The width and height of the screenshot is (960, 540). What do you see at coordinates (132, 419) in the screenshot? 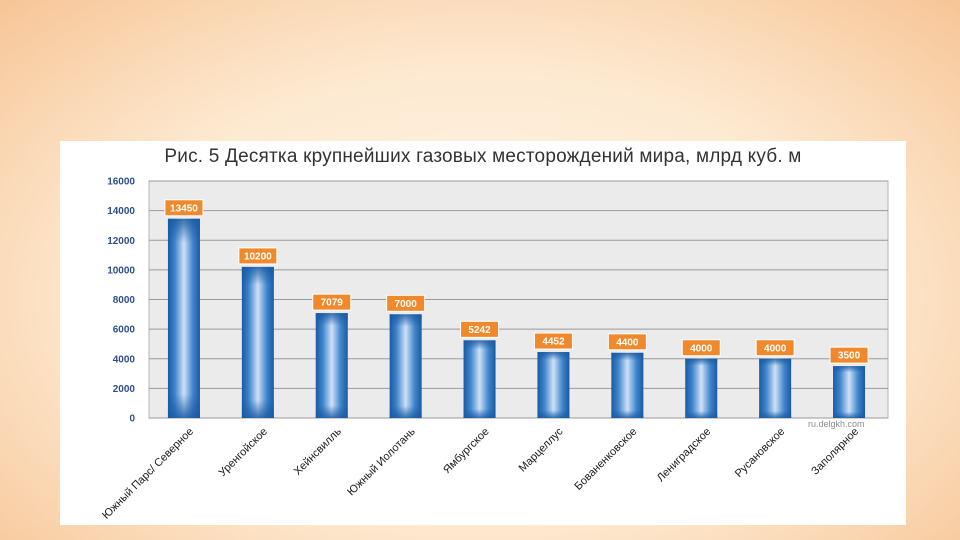
I see `y-tick-label: 0` at bounding box center [132, 419].